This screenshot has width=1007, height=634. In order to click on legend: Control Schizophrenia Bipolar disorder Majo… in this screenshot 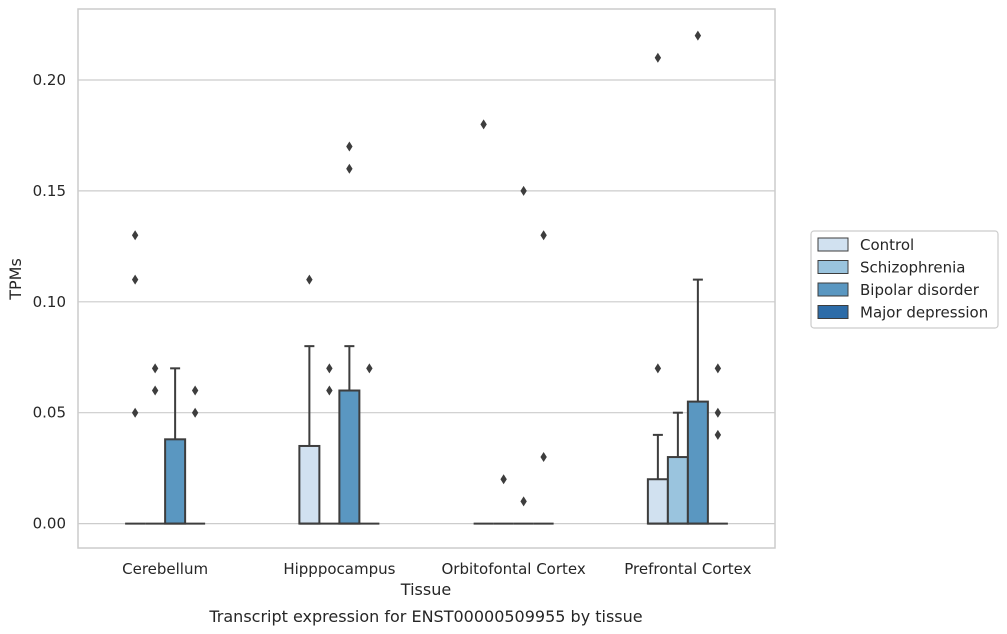, I will do `click(904, 279)`.